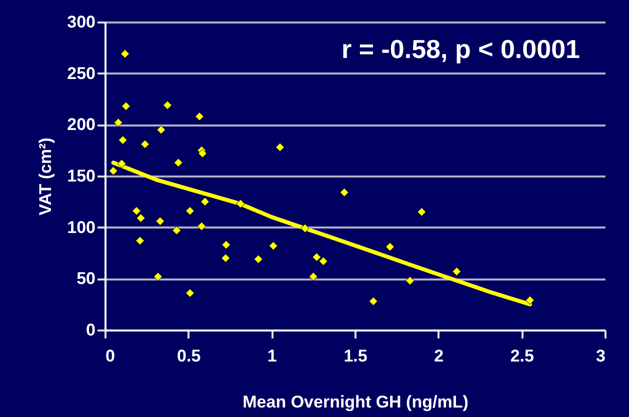 Image resolution: width=629 pixels, height=417 pixels. Describe the element at coordinates (461, 49) in the screenshot. I see `annotation: r = -0.58, p < 0.0001` at that location.